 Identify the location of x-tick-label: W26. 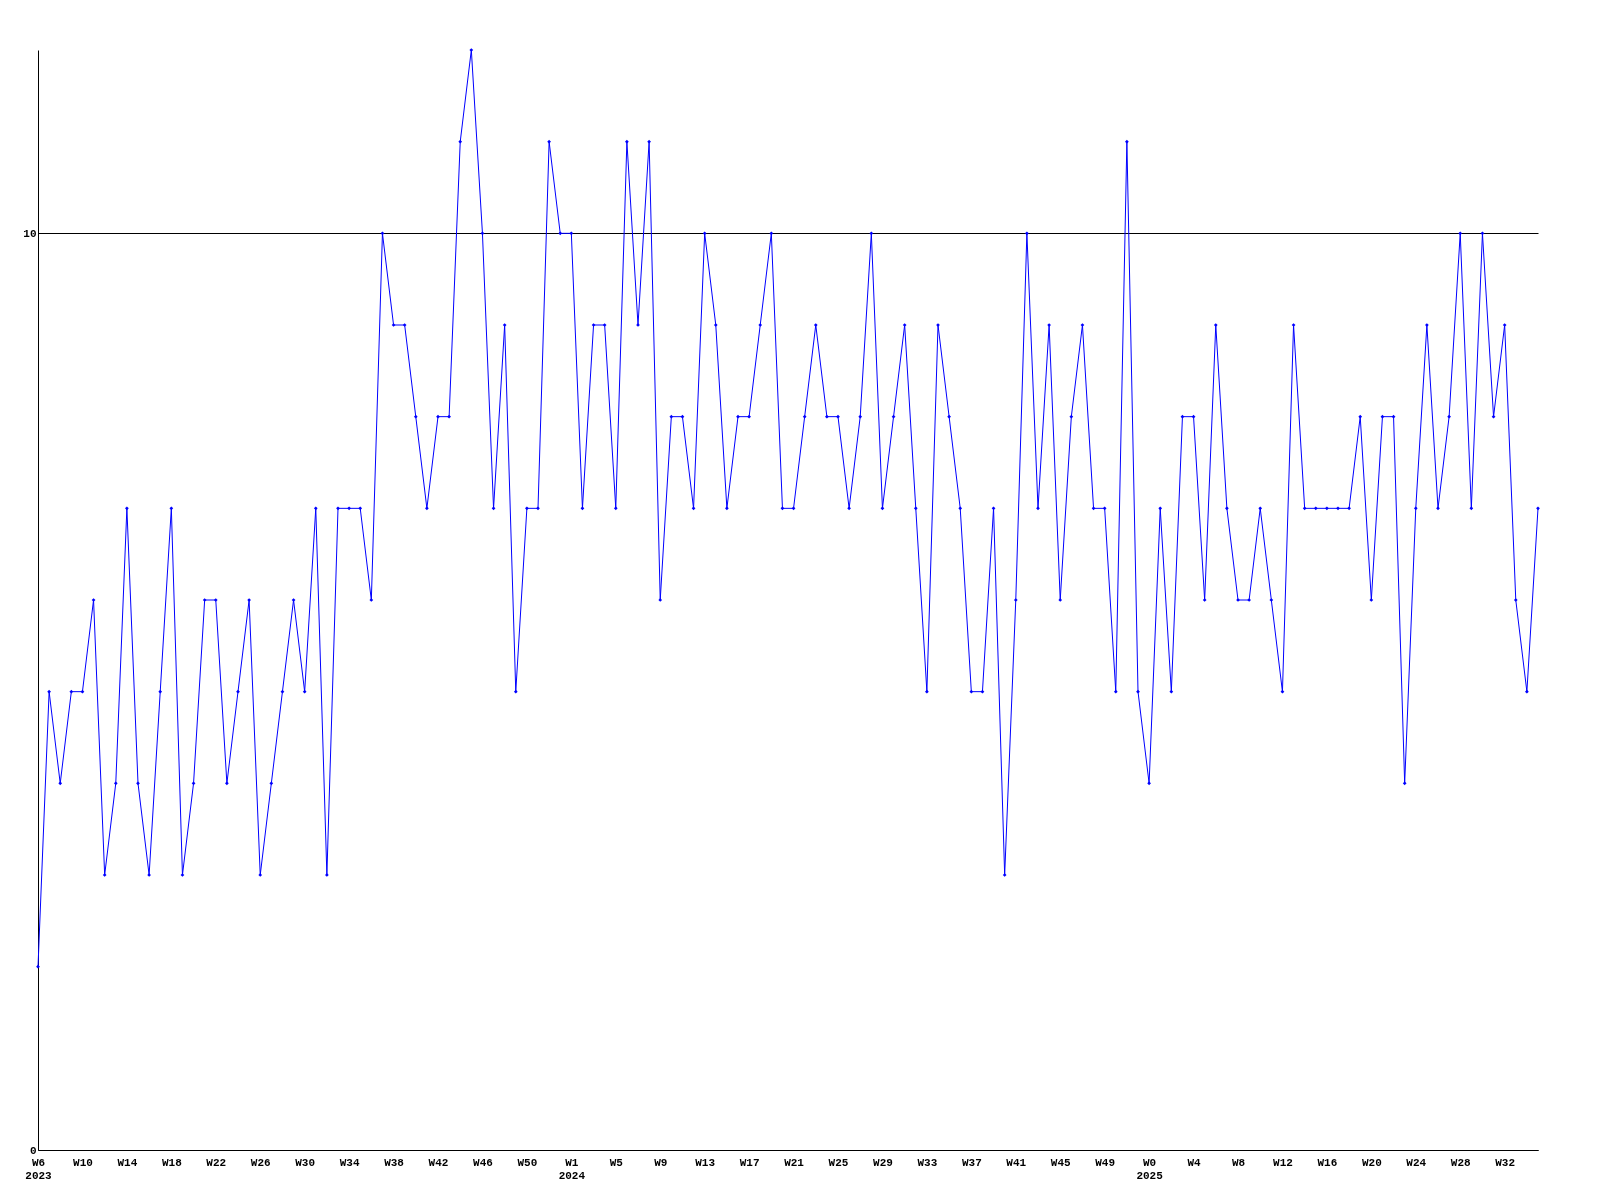
(260, 1162).